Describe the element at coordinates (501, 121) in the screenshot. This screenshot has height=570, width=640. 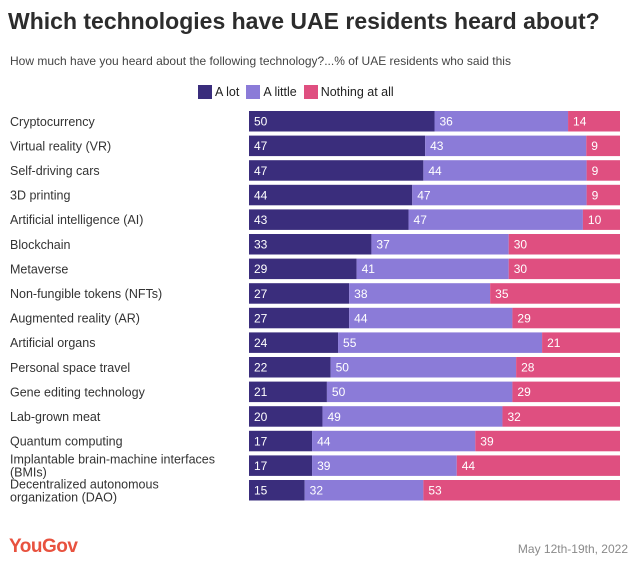
I see `bar-a-little-cryptocurrency` at that location.